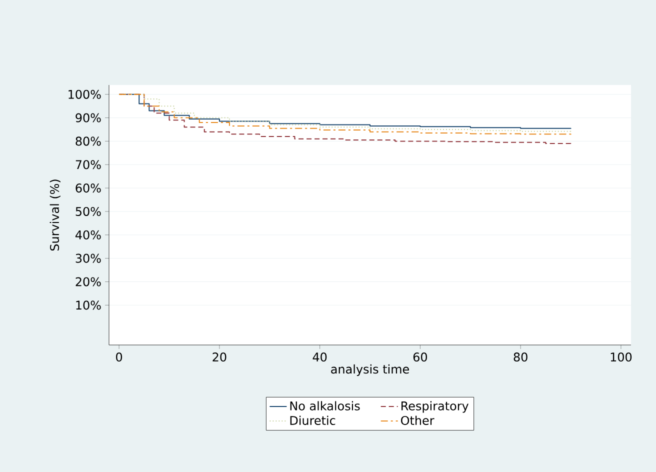 Image resolution: width=656 pixels, height=472 pixels. What do you see at coordinates (119, 357) in the screenshot?
I see `x-tick-label: 0` at bounding box center [119, 357].